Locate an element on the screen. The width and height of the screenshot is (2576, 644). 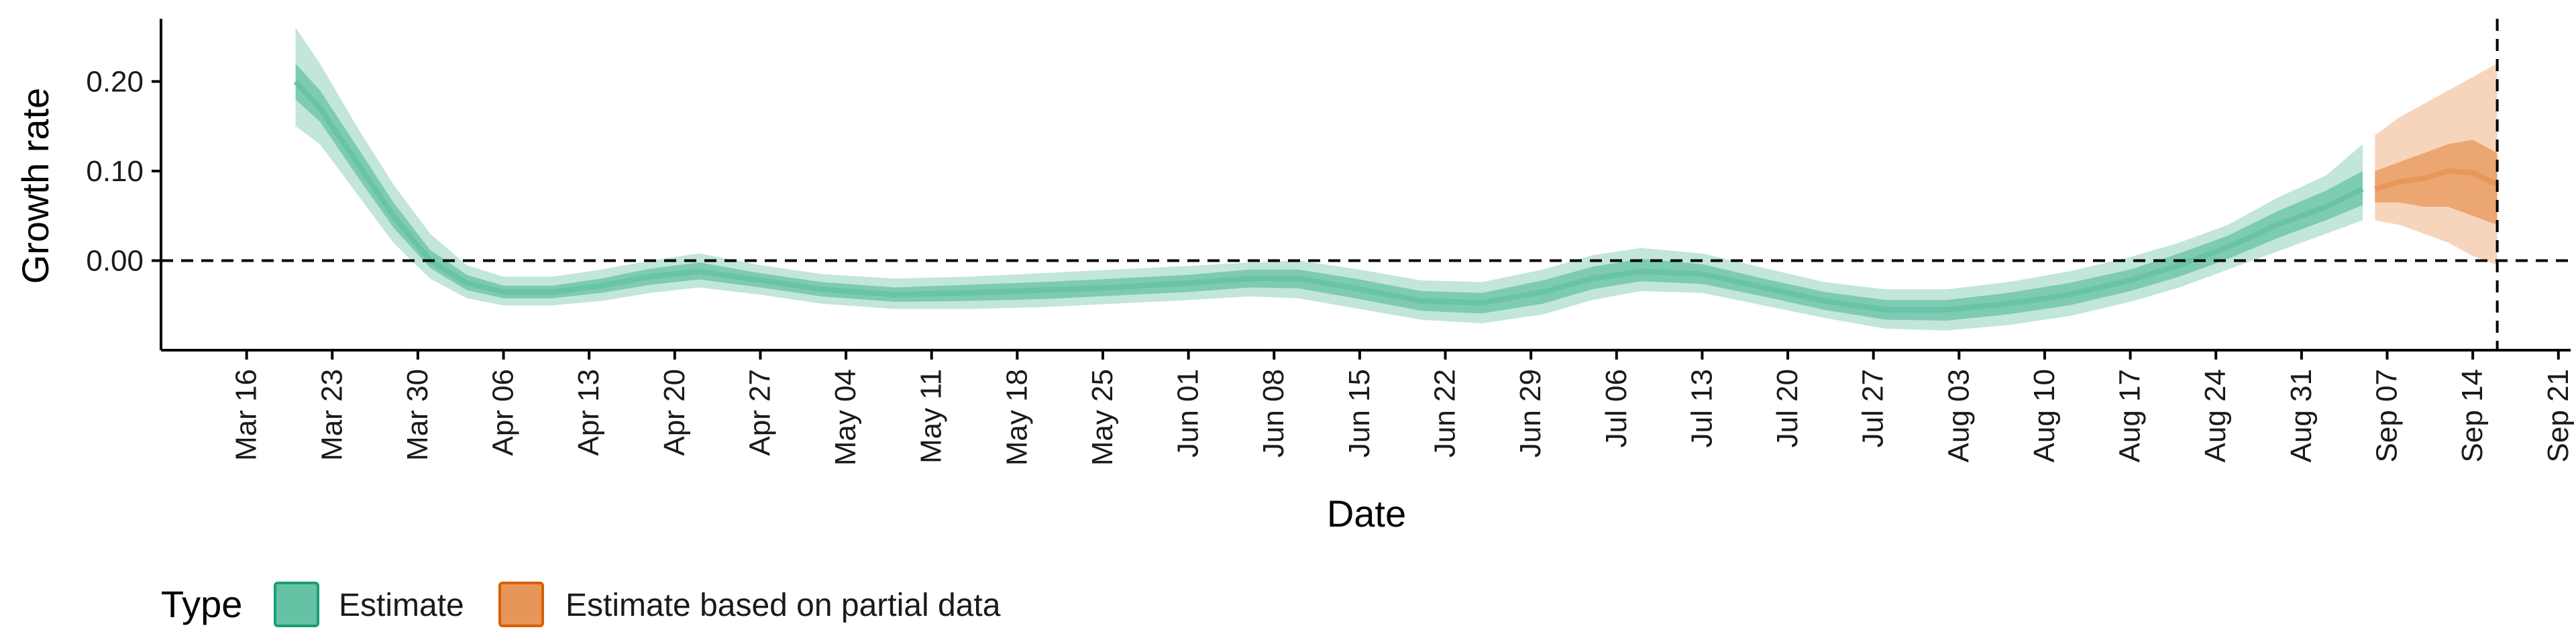
x-tick-label: Mar 23 is located at coordinates (331, 415).